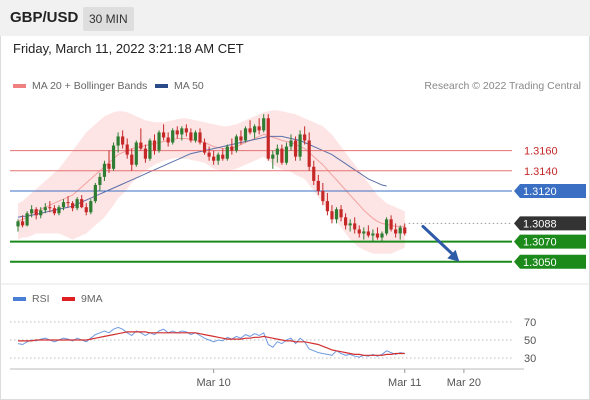 Image resolution: width=590 pixels, height=400 pixels. I want to click on level-label-1.3088: 1.3088, so click(540, 224).